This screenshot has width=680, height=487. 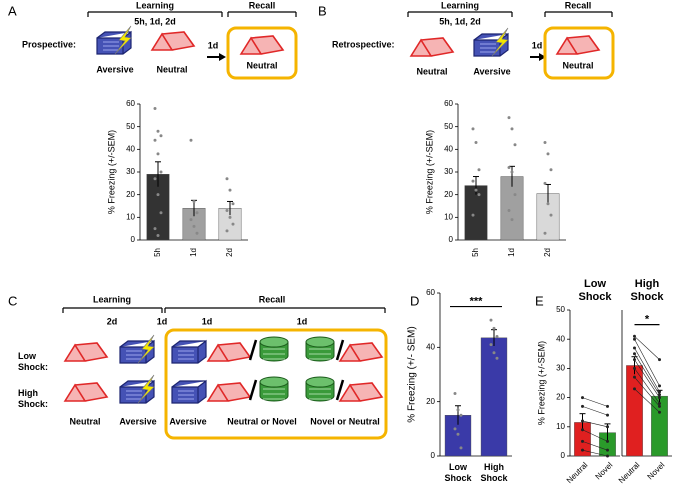 I want to click on recall-box, so click(x=262, y=53).